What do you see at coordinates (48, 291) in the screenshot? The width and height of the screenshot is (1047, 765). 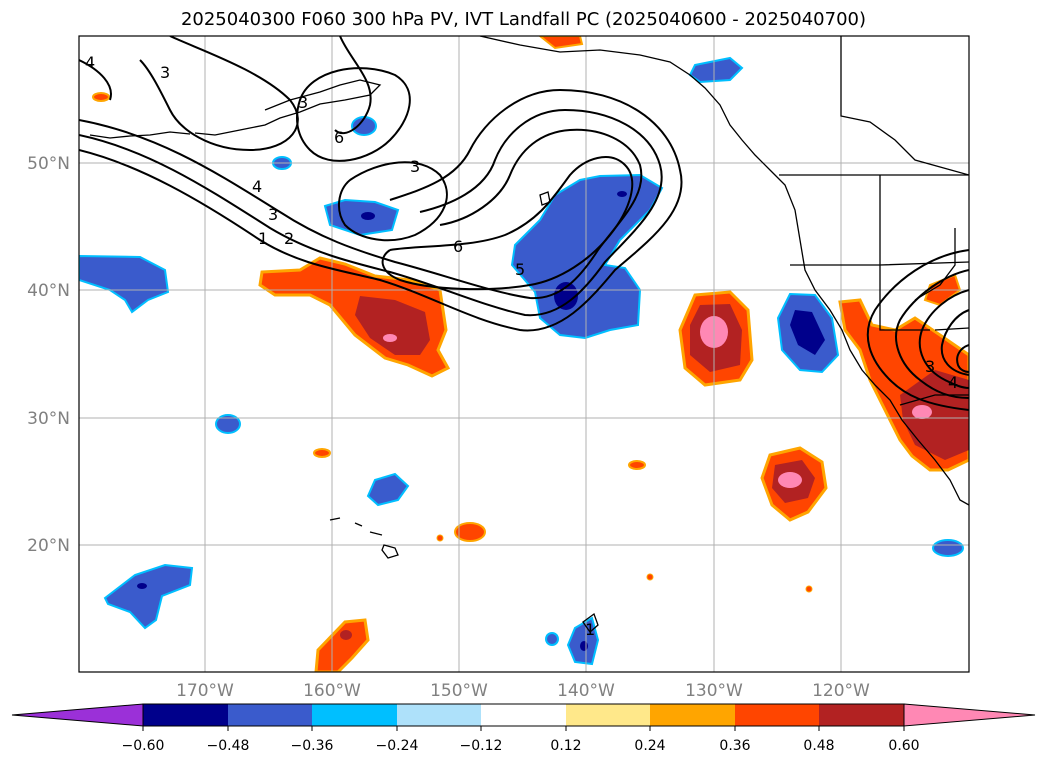 I see `lat-label: 40°N` at bounding box center [48, 291].